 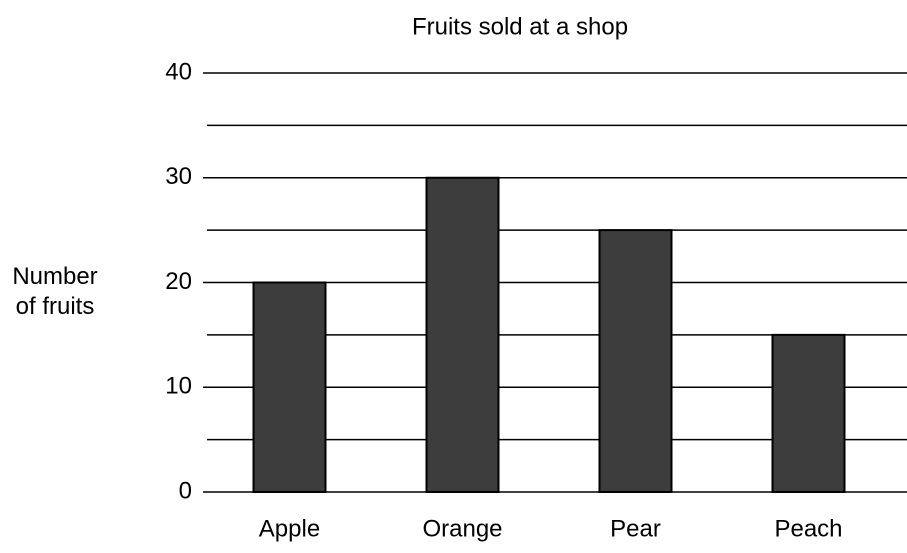 I want to click on y-axis-label: Number of fruits, so click(x=55, y=291).